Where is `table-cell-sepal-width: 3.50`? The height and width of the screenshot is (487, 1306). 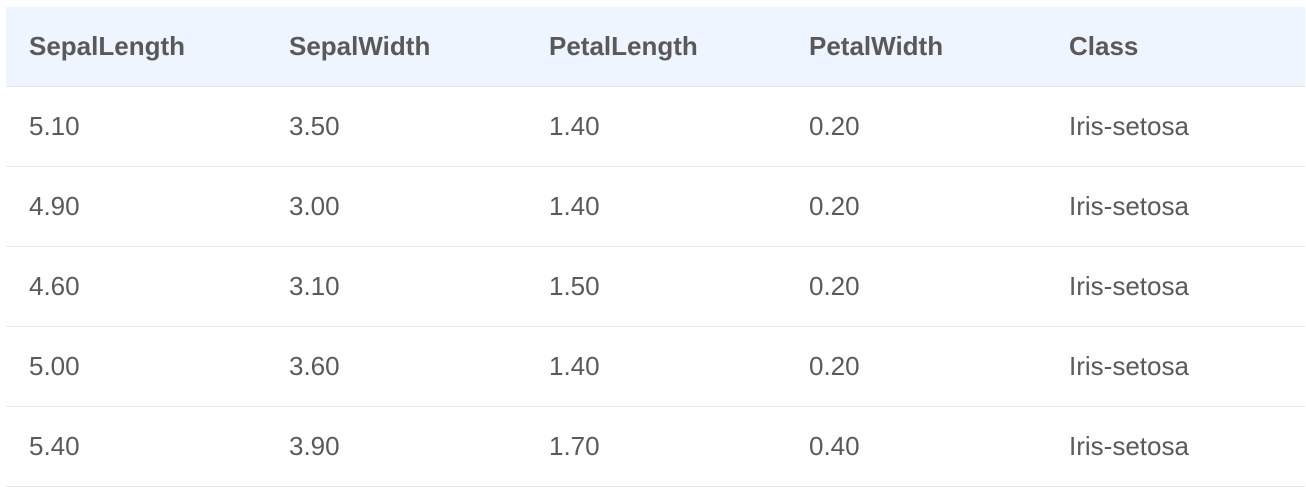
table-cell-sepal-width: 3.50 is located at coordinates (396, 126).